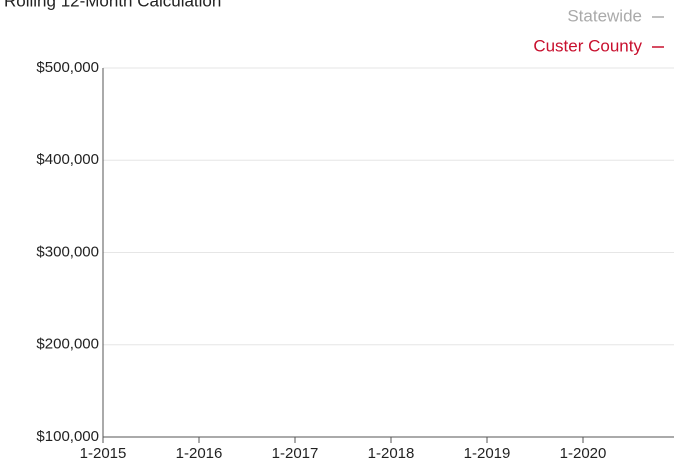  I want to click on y-tick-label: $100,000, so click(67, 436).